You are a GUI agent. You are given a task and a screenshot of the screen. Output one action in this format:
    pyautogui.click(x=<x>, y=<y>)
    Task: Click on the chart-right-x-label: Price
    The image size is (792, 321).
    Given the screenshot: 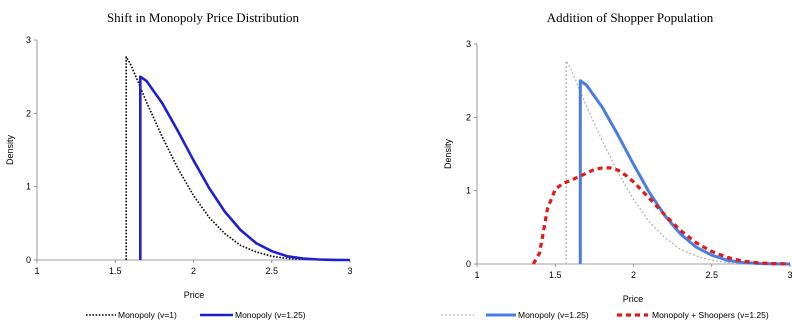 What is the action you would take?
    pyautogui.click(x=633, y=299)
    